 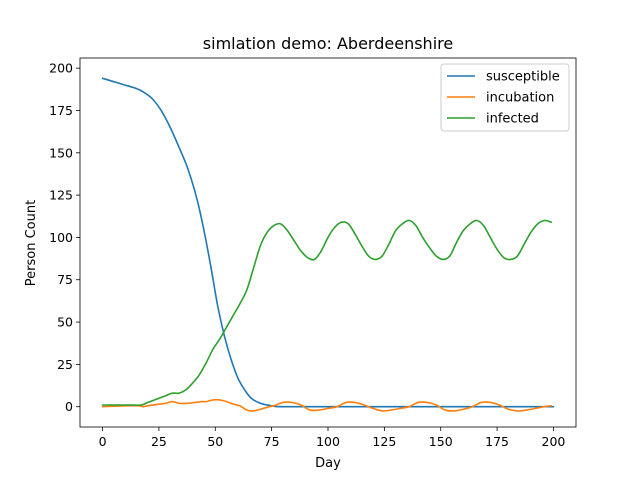 I want to click on y-tick-label: 50, so click(x=65, y=322).